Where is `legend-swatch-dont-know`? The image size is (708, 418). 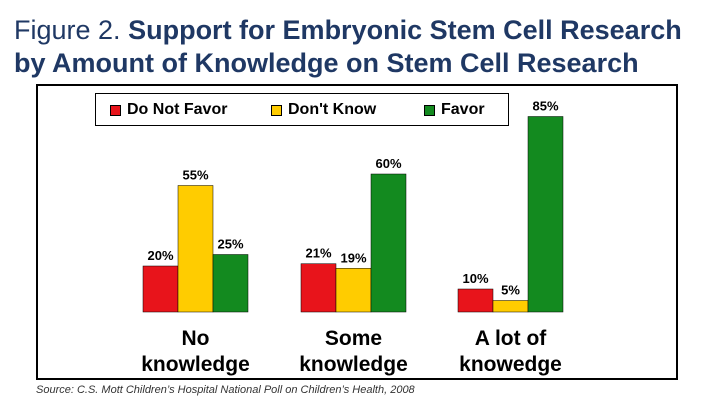
legend-swatch-dont-know is located at coordinates (276, 110).